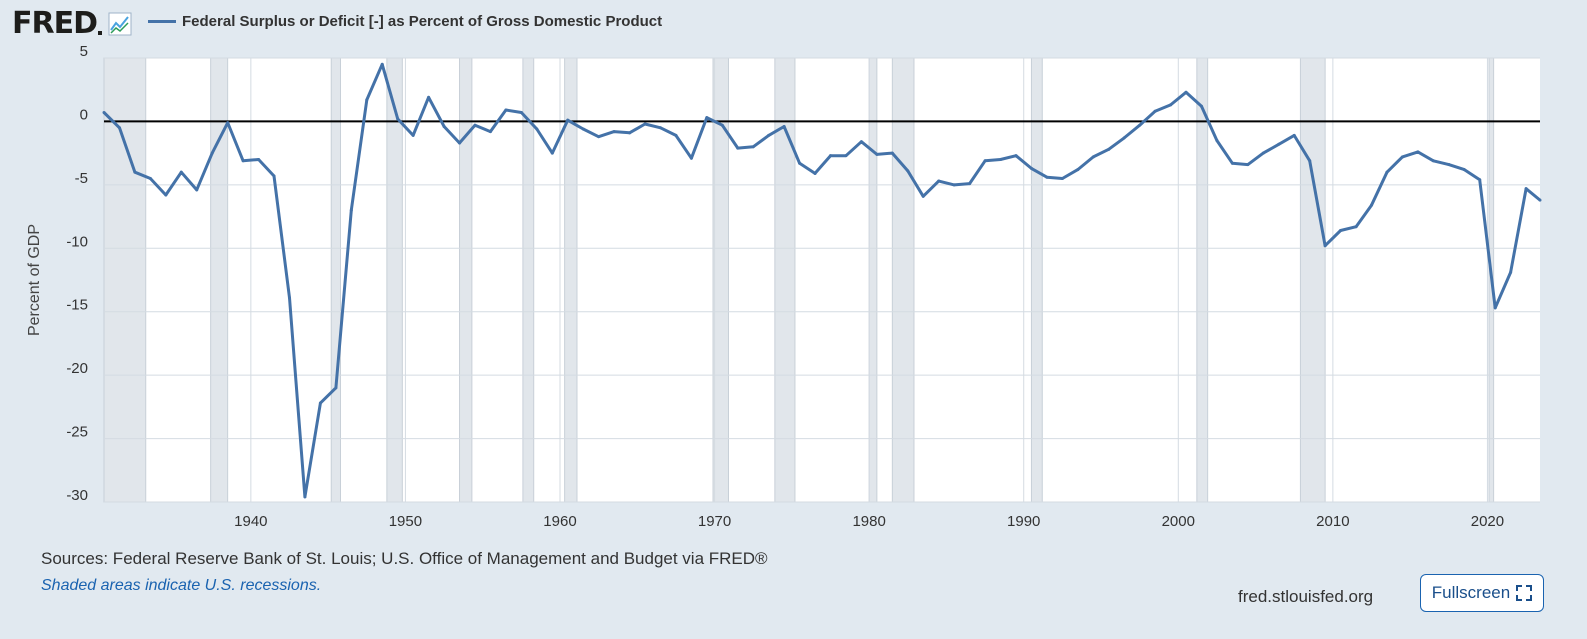  Describe the element at coordinates (1471, 592) in the screenshot. I see `fullscreen-label: Fullscreen` at that location.